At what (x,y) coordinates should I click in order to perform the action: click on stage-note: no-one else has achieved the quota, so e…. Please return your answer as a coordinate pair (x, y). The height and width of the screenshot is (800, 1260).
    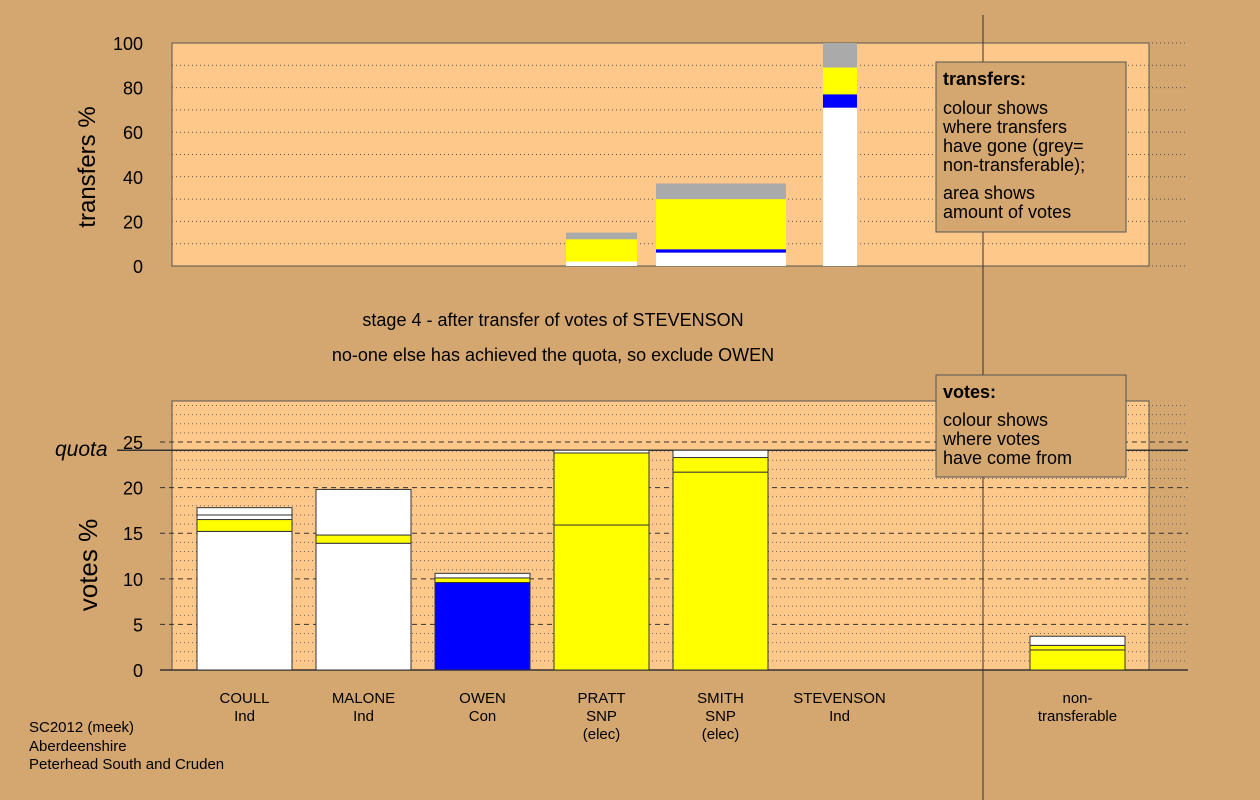
    Looking at the image, I should click on (553, 355).